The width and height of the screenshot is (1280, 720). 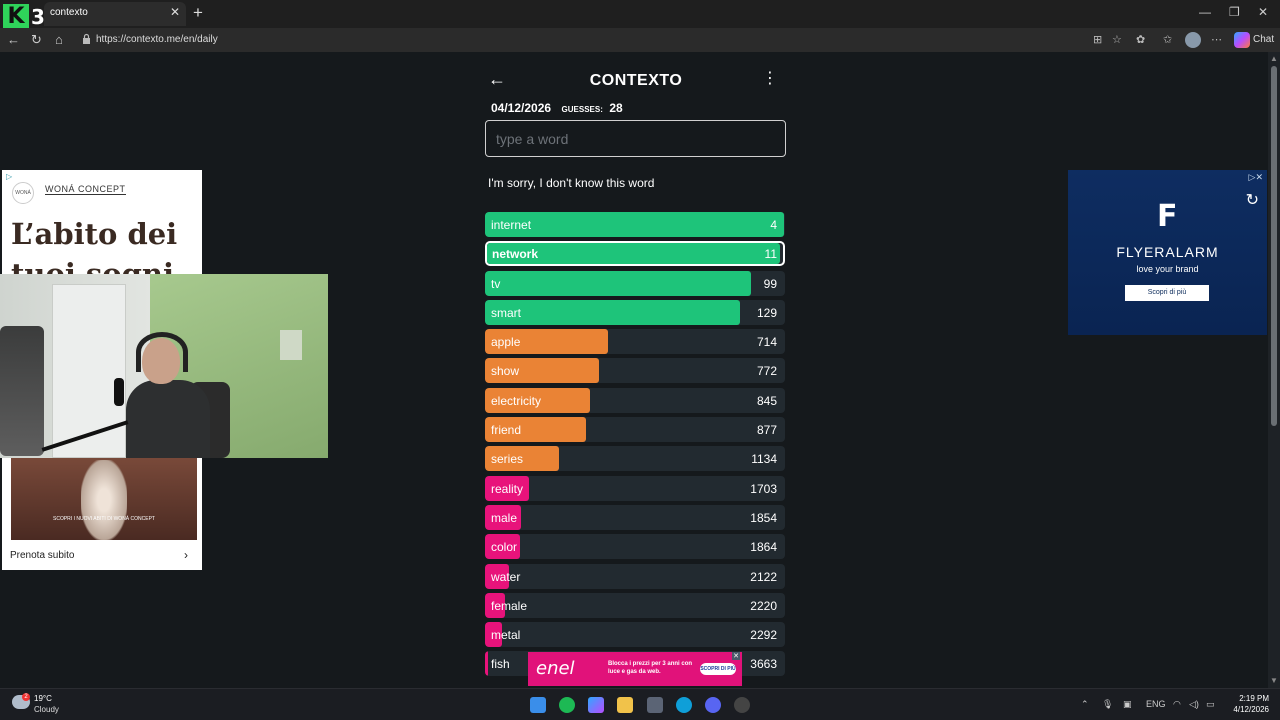 I want to click on guess-row: metal 2292, so click(x=635, y=635).